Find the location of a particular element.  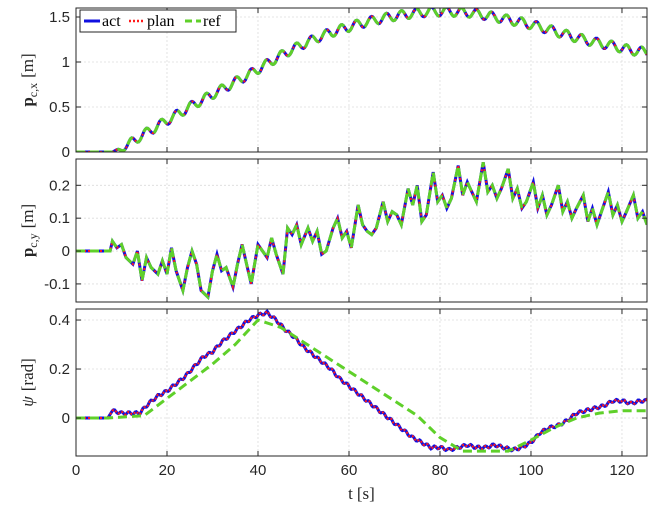

x-tick-label: 0 is located at coordinates (76, 470).